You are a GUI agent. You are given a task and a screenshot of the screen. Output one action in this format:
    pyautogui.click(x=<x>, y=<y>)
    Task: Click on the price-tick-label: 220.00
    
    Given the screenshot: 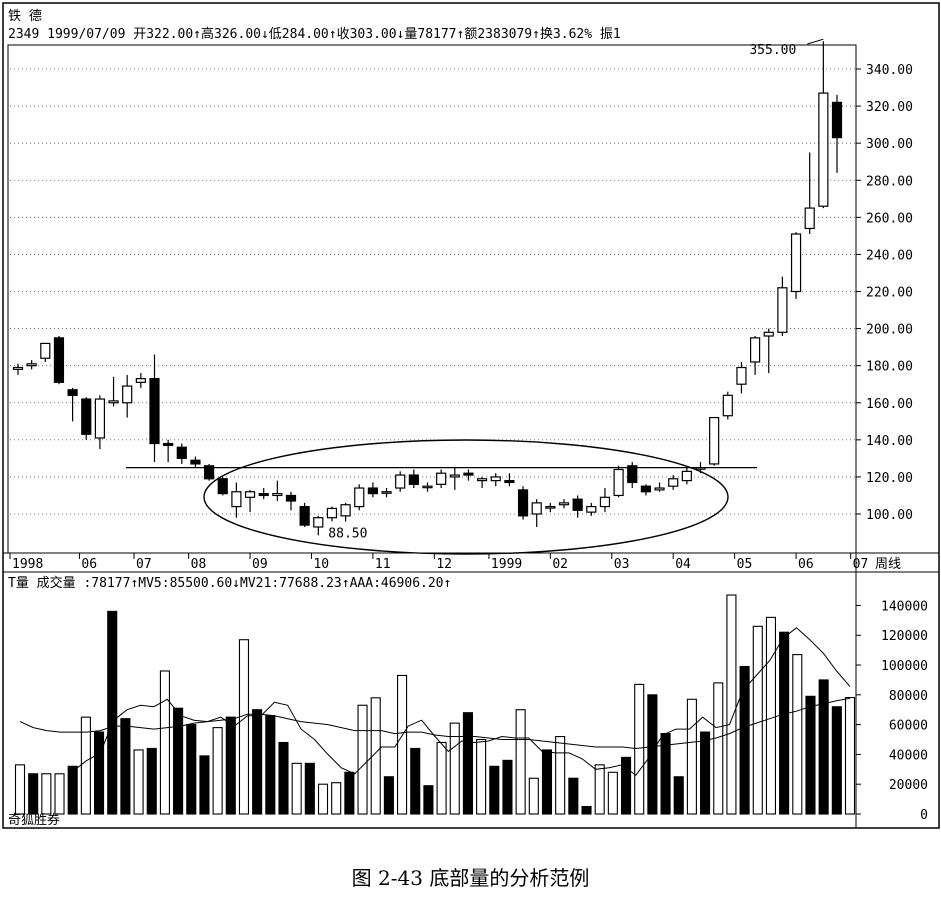 What is the action you would take?
    pyautogui.click(x=889, y=293)
    